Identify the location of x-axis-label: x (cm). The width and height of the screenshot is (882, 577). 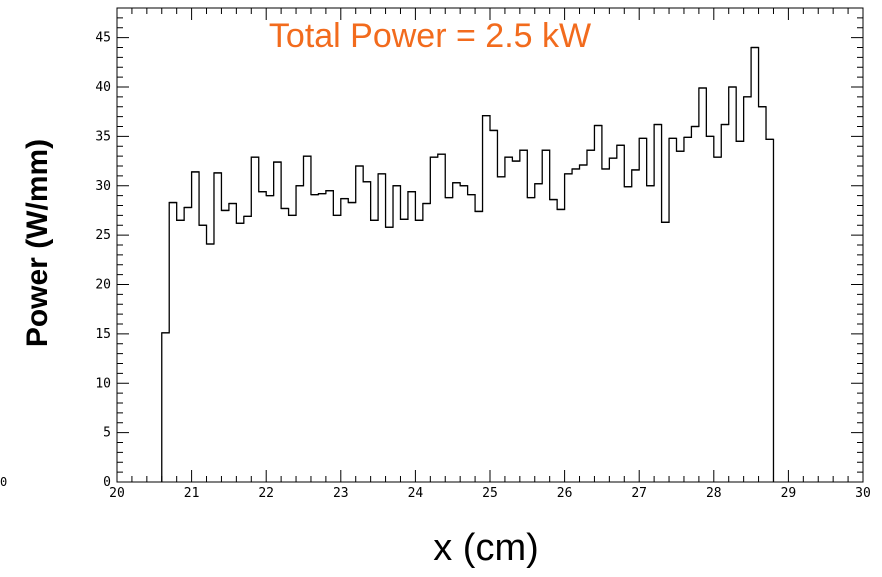
(486, 548).